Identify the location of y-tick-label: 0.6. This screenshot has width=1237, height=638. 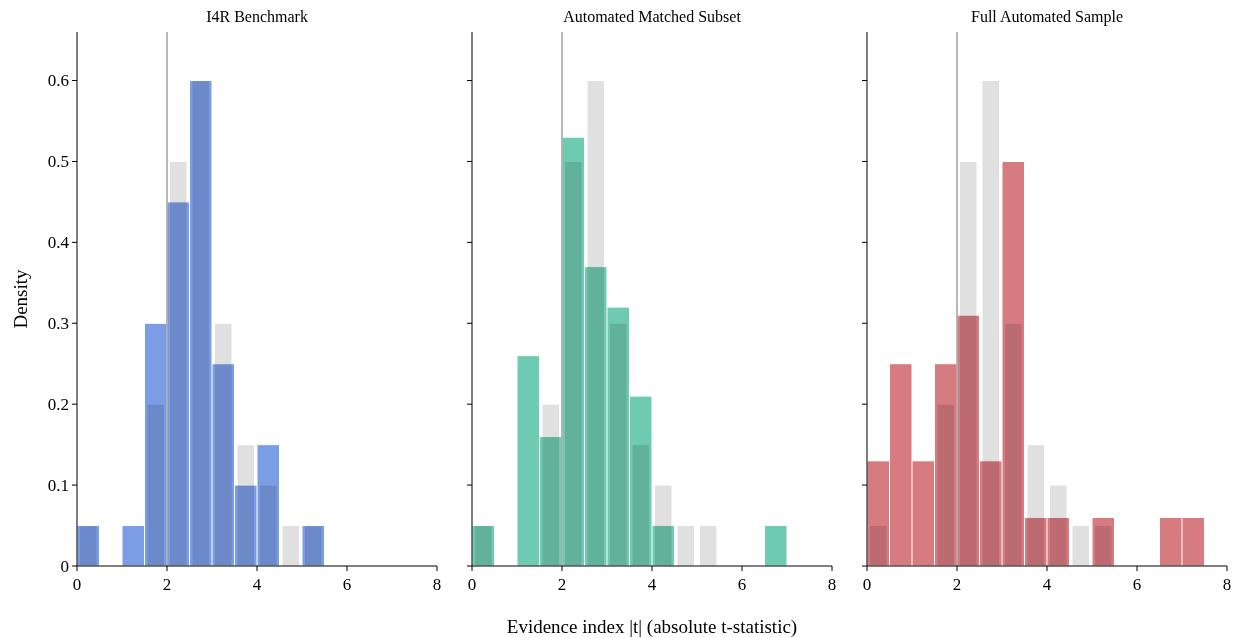
(58, 81).